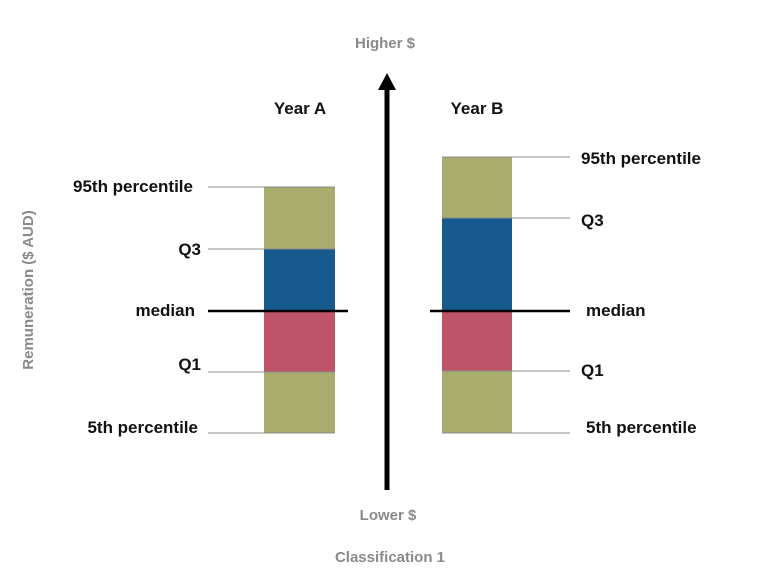 Image resolution: width=759 pixels, height=584 pixels. What do you see at coordinates (299, 218) in the screenshot?
I see `year-a-top-band` at bounding box center [299, 218].